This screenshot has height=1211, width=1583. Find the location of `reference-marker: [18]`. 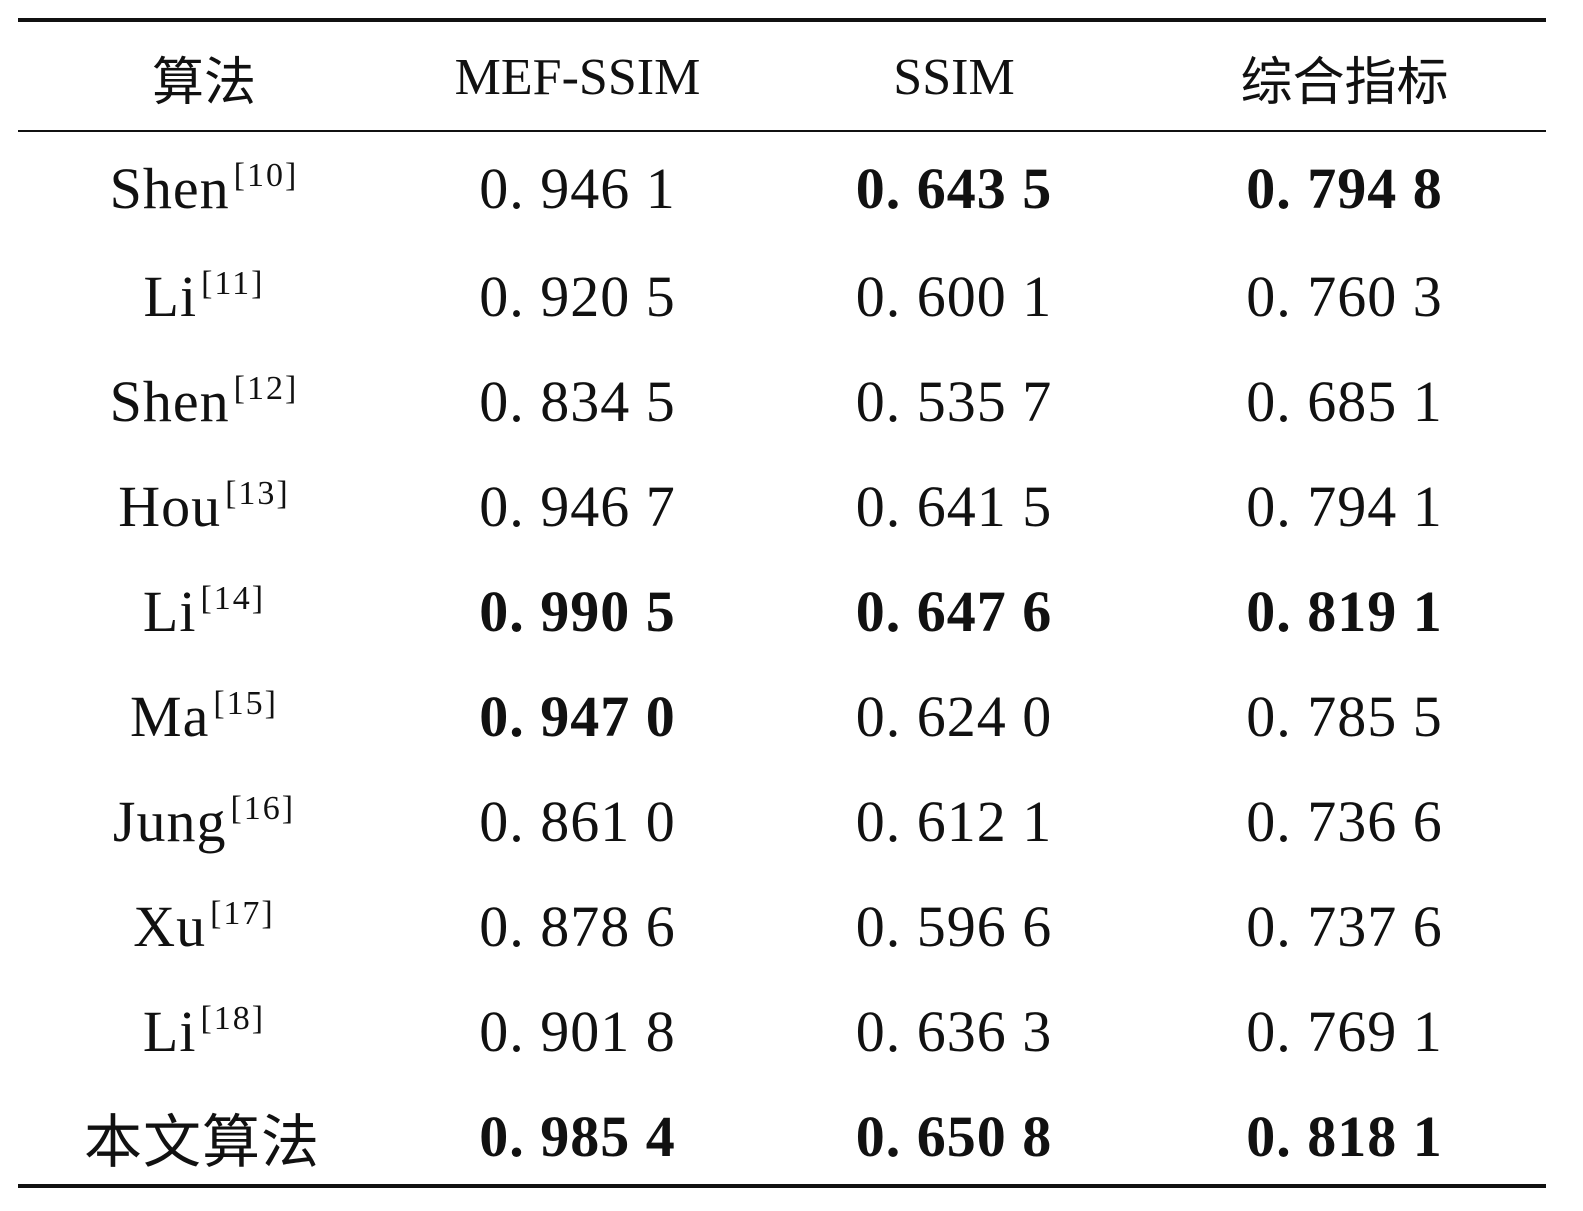

reference-marker: [18] is located at coordinates (233, 1018).